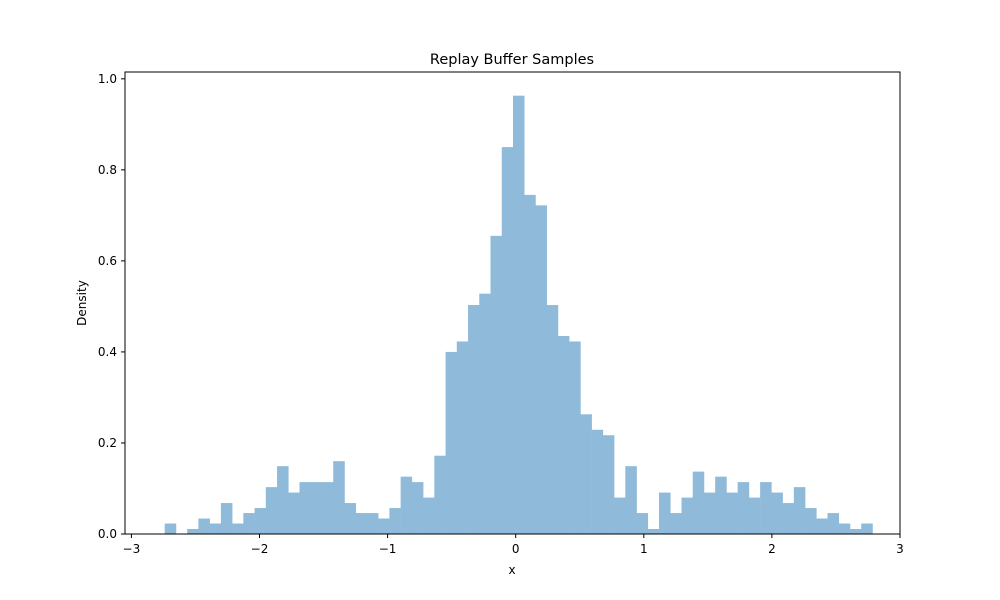 This screenshot has height=600, width=1000. What do you see at coordinates (644, 549) in the screenshot?
I see `x-tick-label: 1` at bounding box center [644, 549].